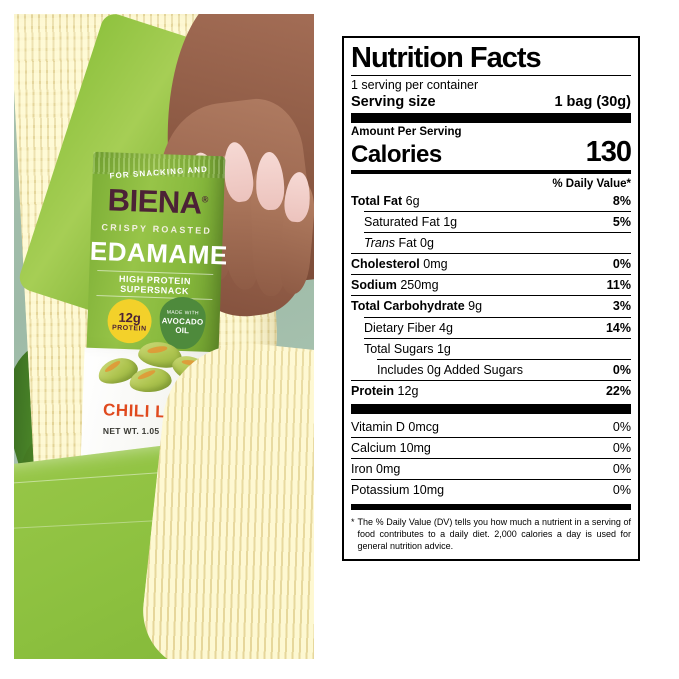 The width and height of the screenshot is (679, 679). Describe the element at coordinates (491, 76) in the screenshot. I see `divider` at that location.